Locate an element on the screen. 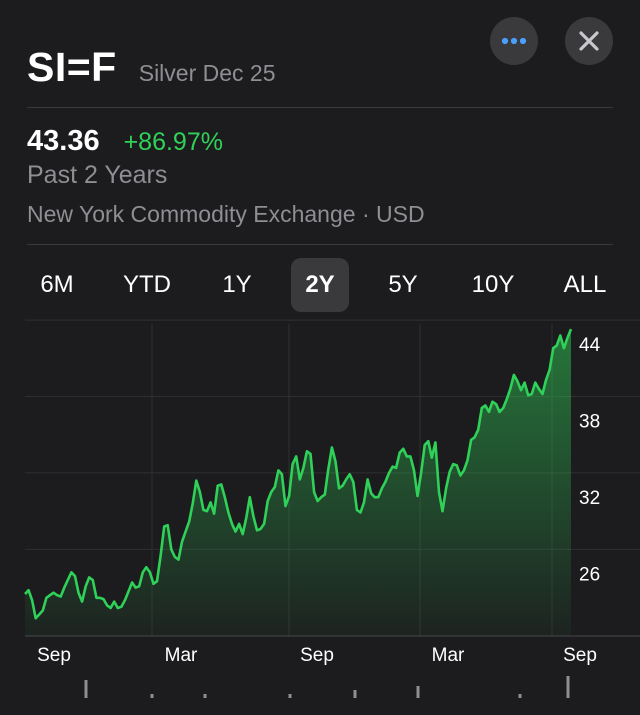 The height and width of the screenshot is (715, 640). header: SI=F Silver Dec 25 is located at coordinates (151, 67).